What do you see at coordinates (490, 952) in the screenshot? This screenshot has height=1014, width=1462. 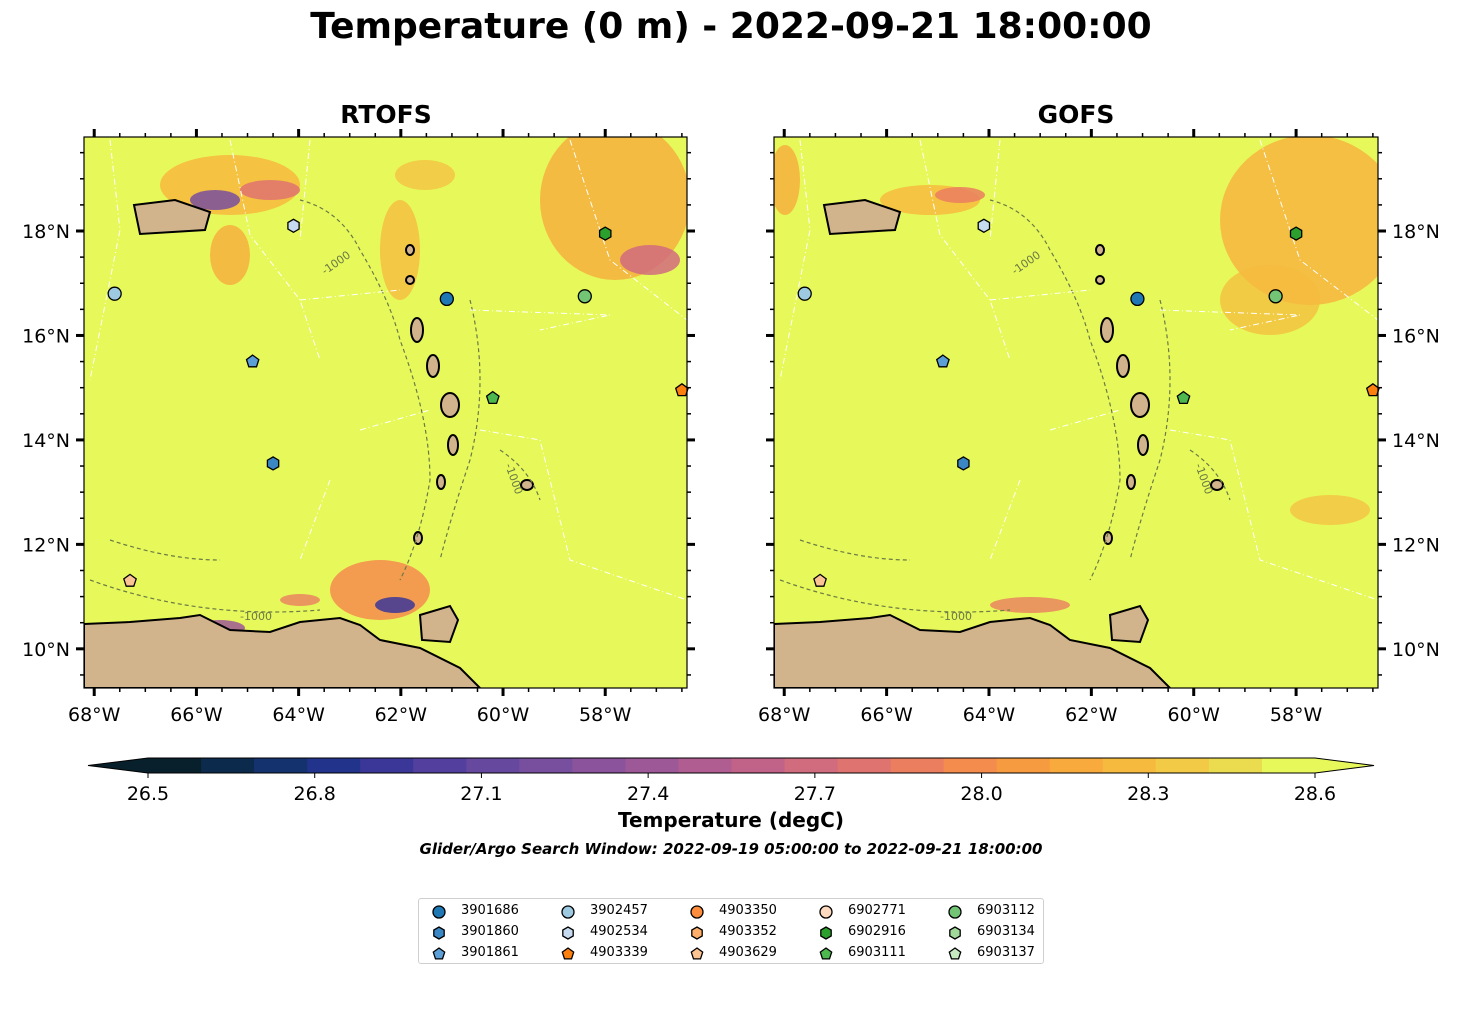 I see `legend-label: 3901861` at bounding box center [490, 952].